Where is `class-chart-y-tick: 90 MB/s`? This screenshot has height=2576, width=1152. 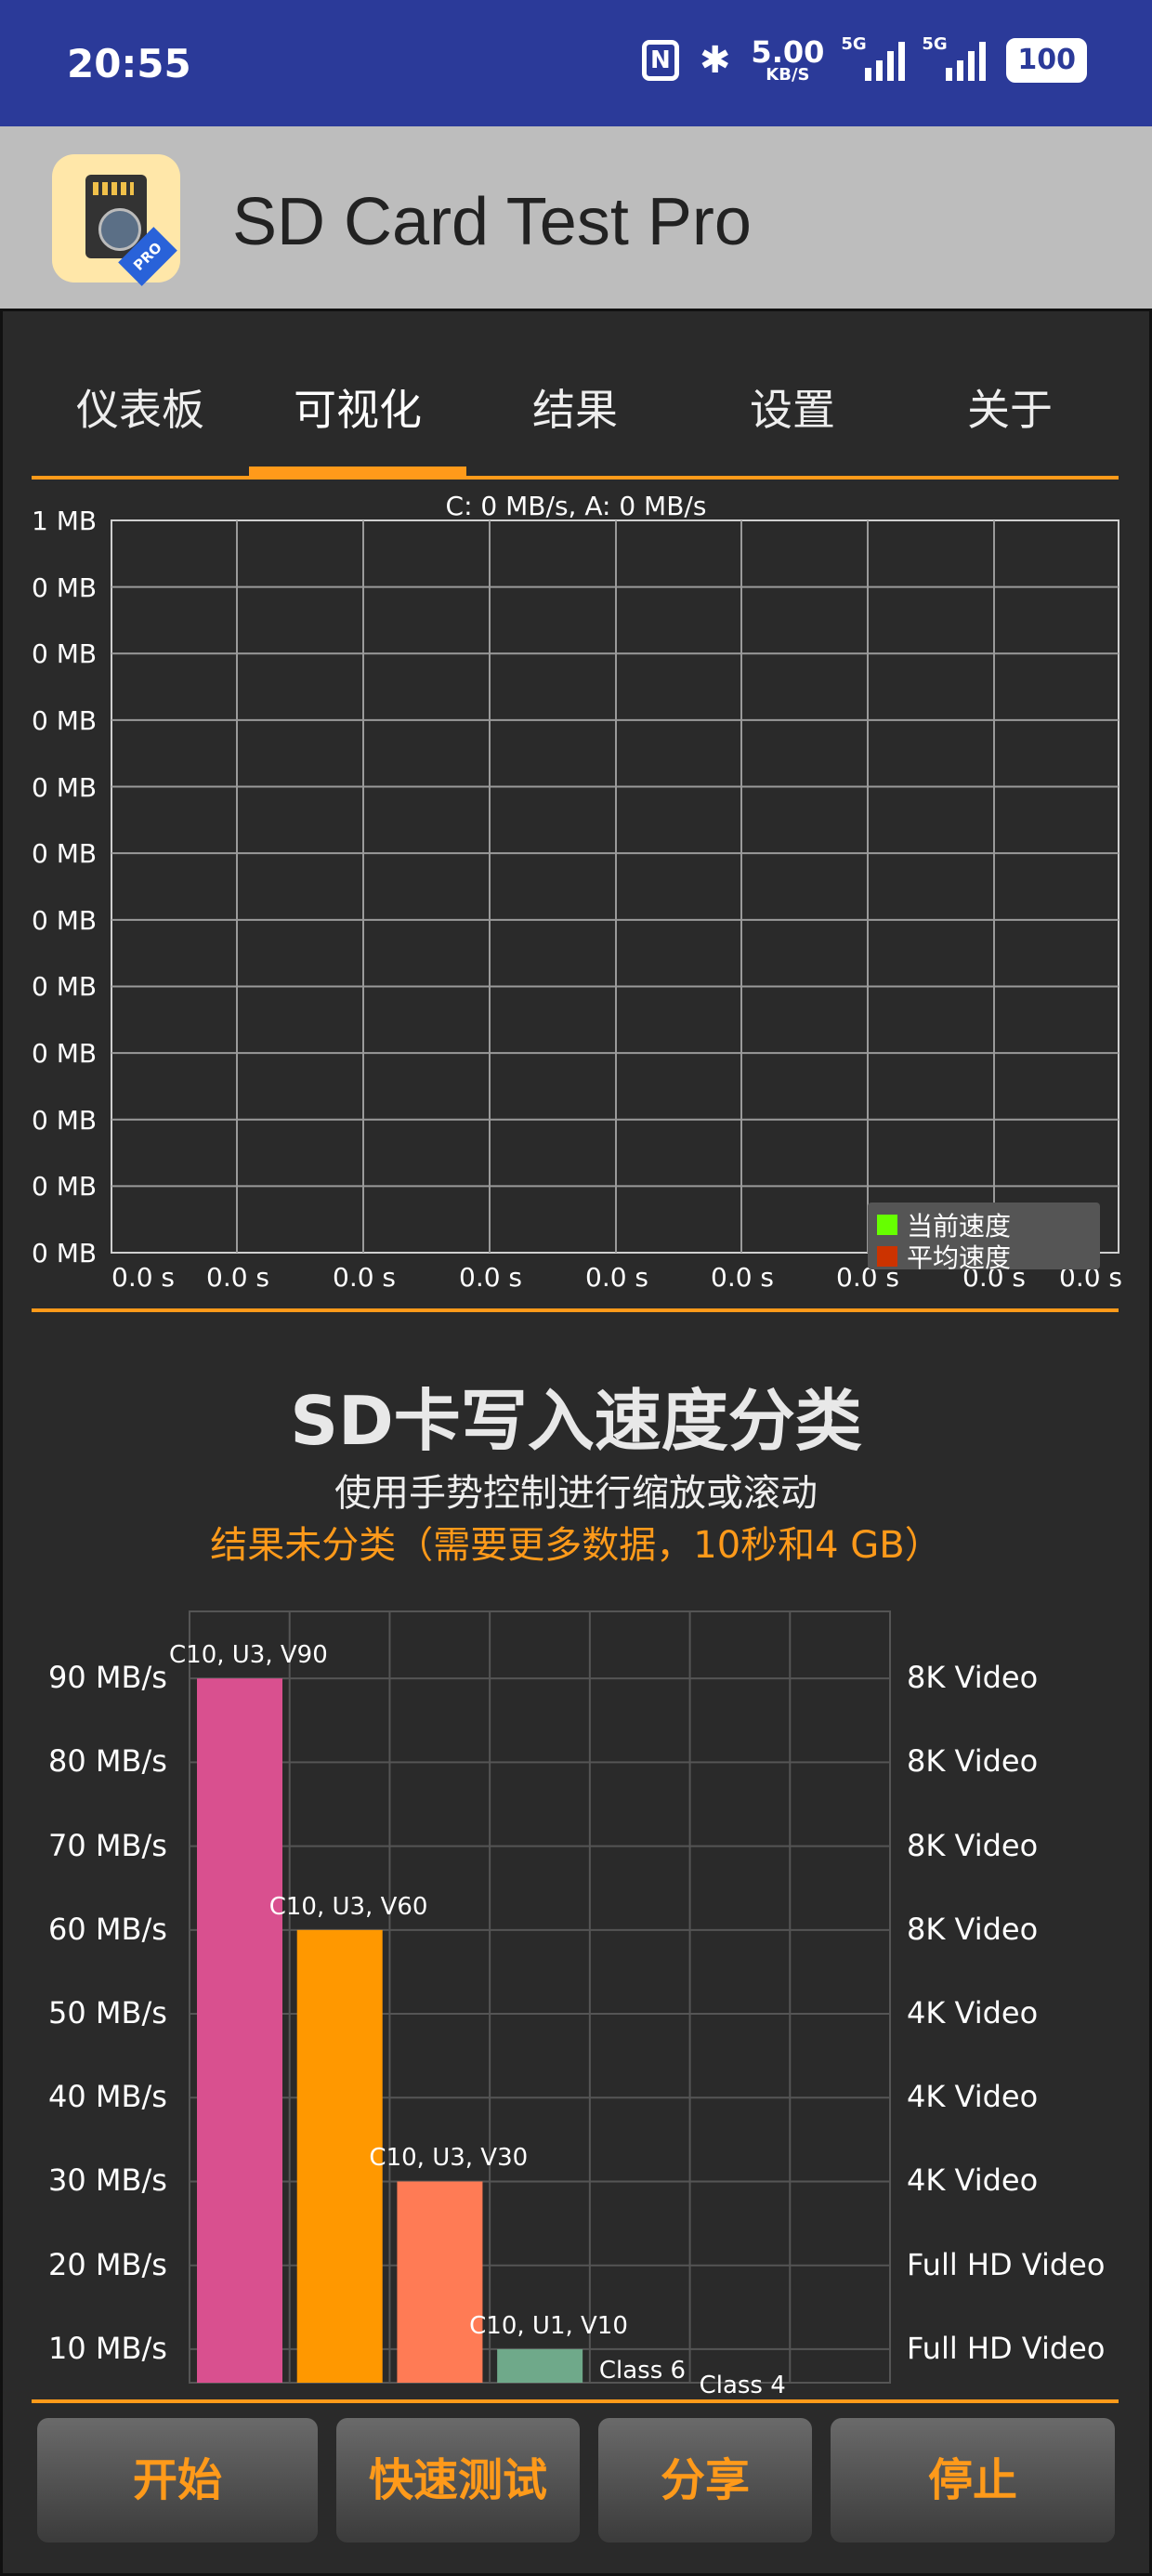 class-chart-y-tick: 90 MB/s is located at coordinates (107, 1678).